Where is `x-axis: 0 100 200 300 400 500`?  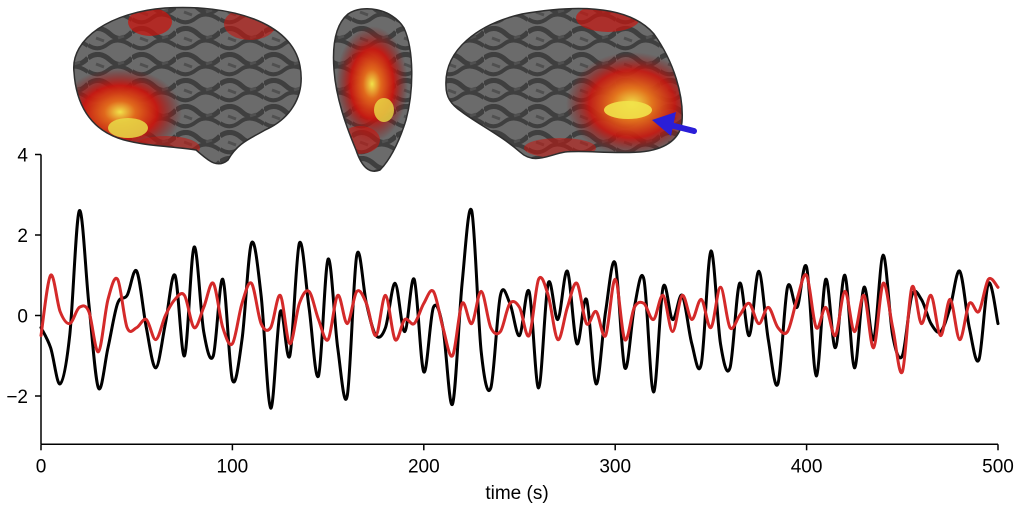
x-axis: 0 100 200 300 400 500 is located at coordinates (525, 460).